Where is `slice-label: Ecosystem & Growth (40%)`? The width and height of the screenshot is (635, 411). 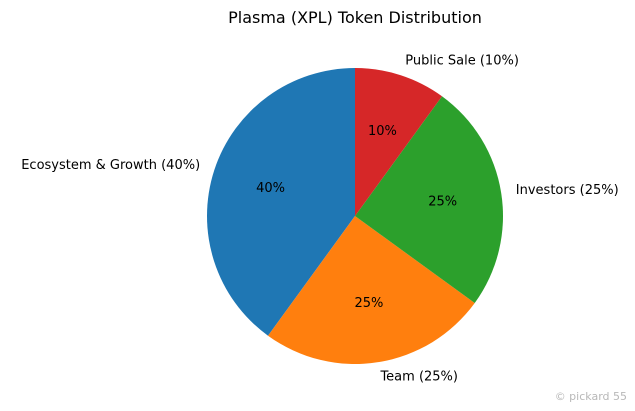 slice-label: Ecosystem & Growth (40%) is located at coordinates (110, 165).